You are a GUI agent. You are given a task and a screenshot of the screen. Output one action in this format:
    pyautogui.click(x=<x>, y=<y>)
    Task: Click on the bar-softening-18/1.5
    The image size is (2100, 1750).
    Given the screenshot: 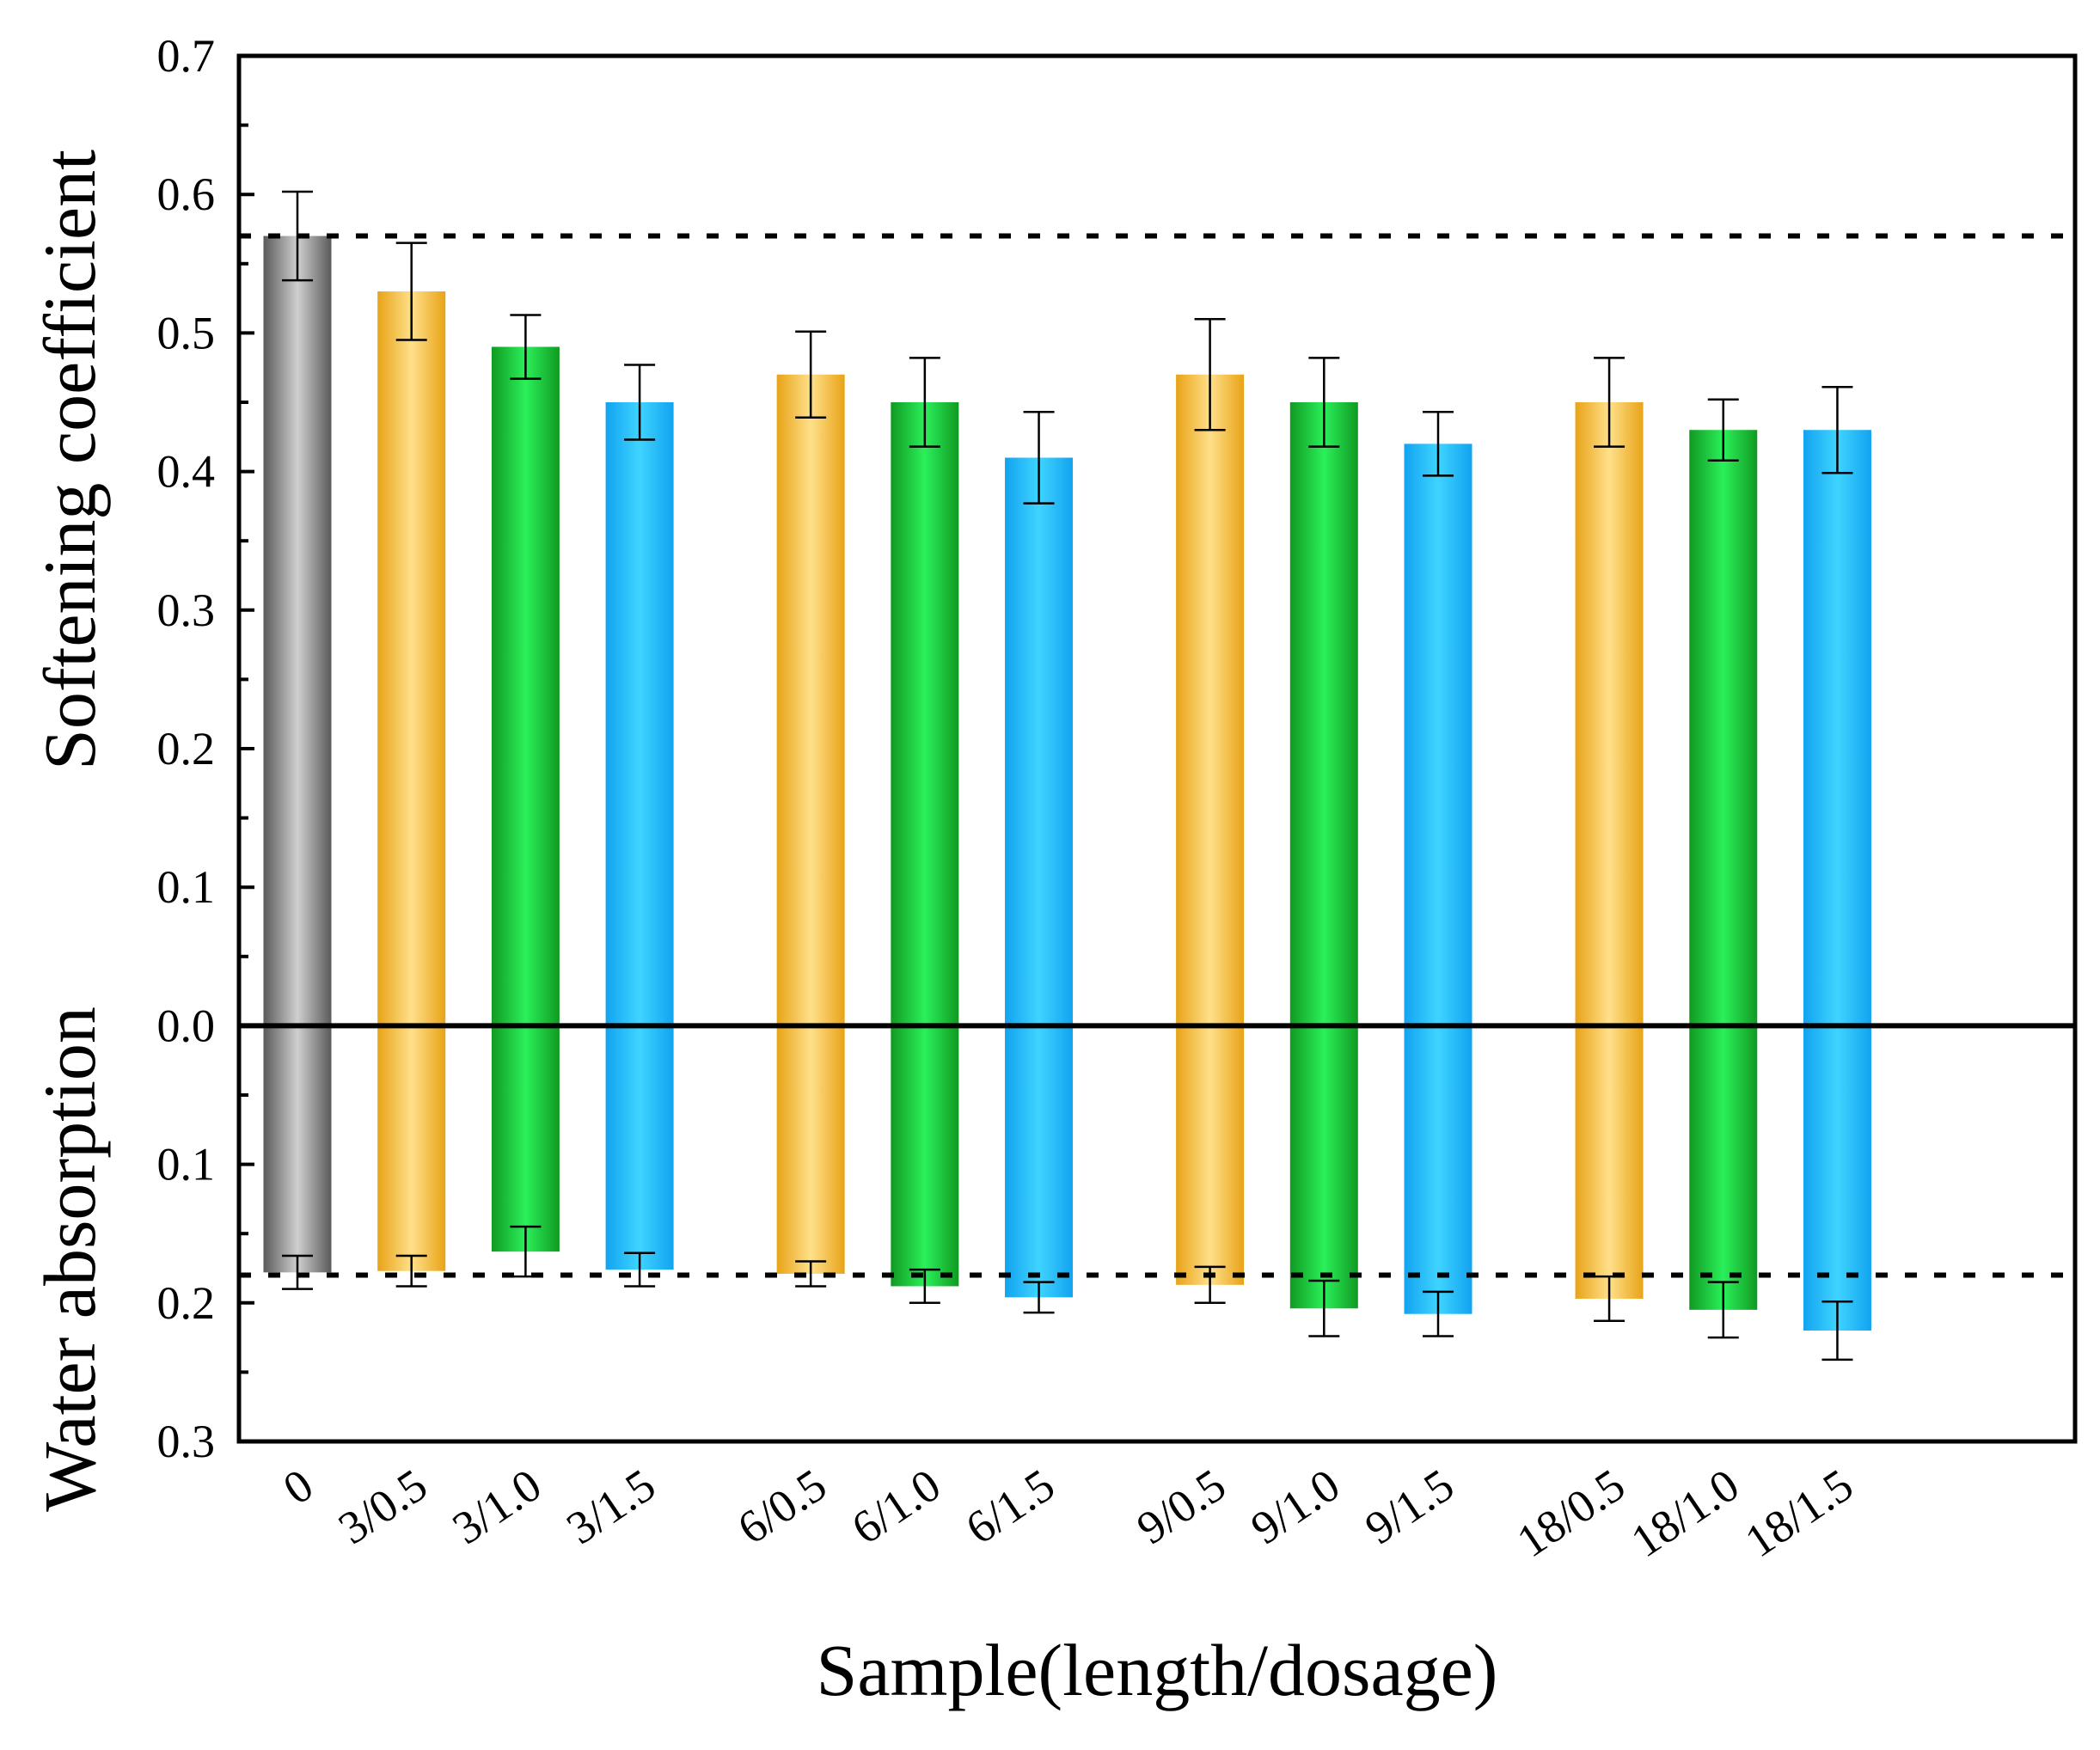 What is the action you would take?
    pyautogui.click(x=1837, y=728)
    